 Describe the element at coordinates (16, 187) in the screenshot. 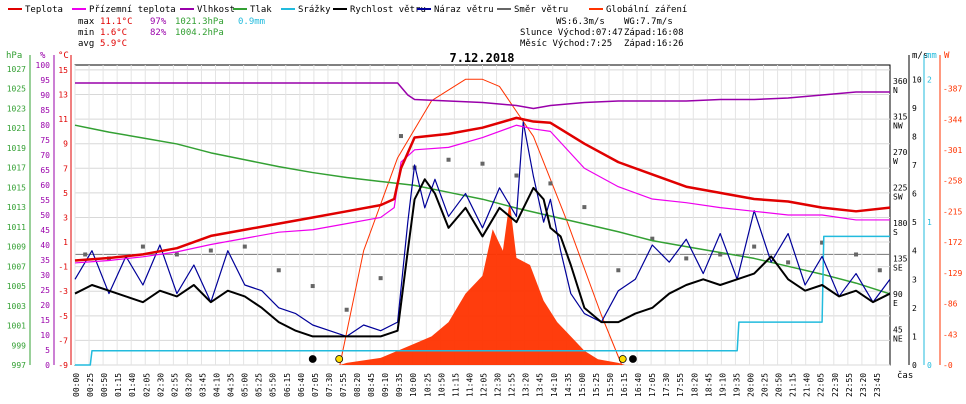

I see `hpa-tick: 1015` at that location.